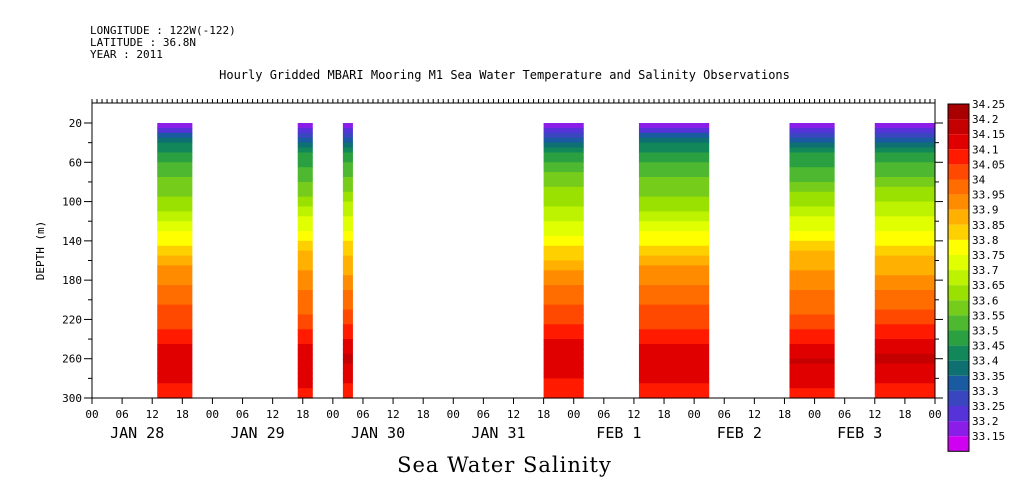 The width and height of the screenshot is (1009, 504). I want to click on hour-tick-label: 18, so click(904, 414).